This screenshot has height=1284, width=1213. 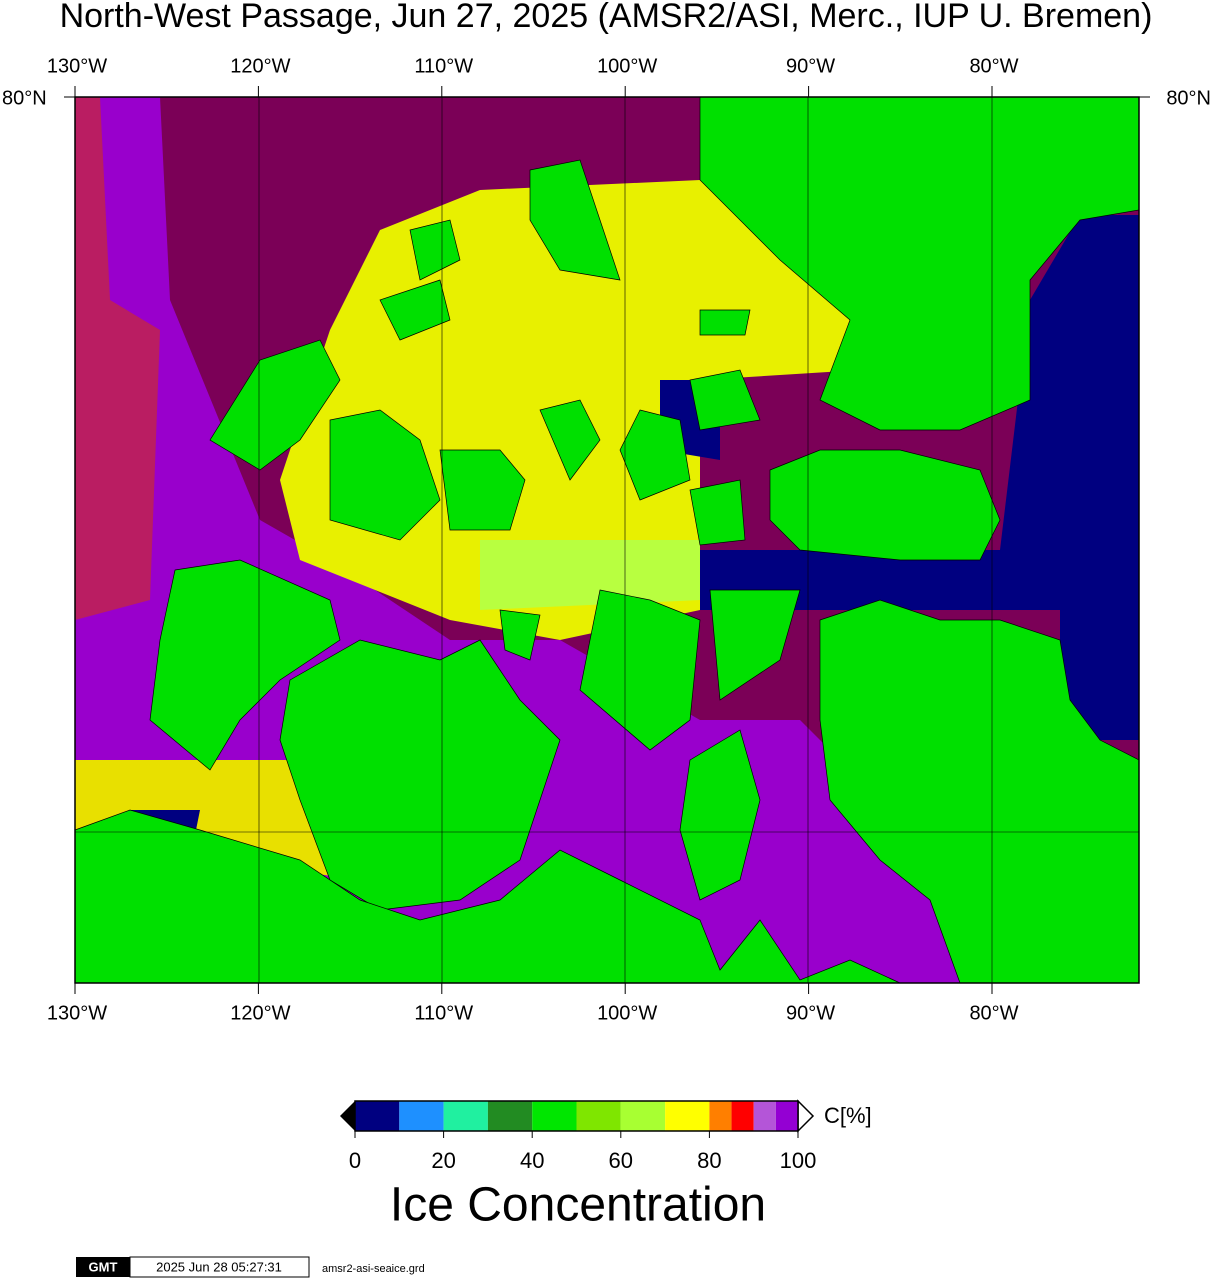 I want to click on timestamp-box, so click(x=219, y=1267).